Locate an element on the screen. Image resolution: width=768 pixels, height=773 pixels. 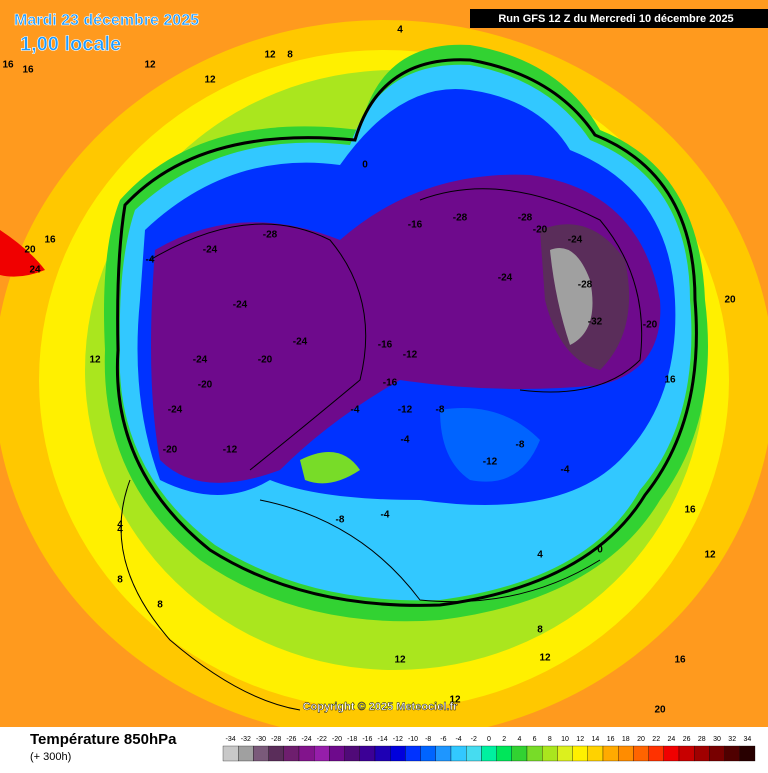
local-time: 1,00 locale is located at coordinates (70, 44).